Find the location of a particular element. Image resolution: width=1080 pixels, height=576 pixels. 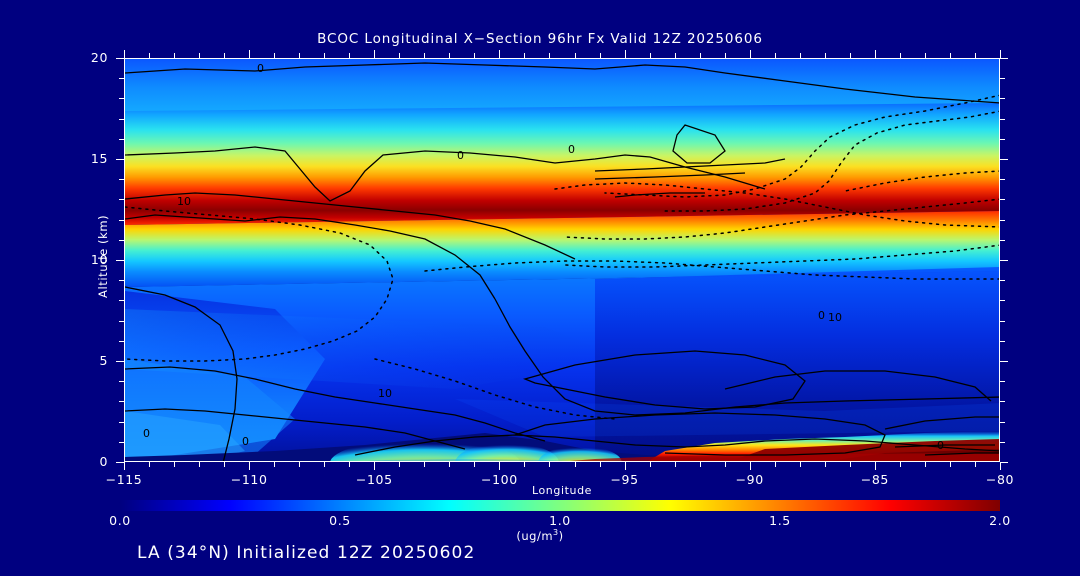

x-axis-tick-label: −90 is located at coordinates (749, 479).